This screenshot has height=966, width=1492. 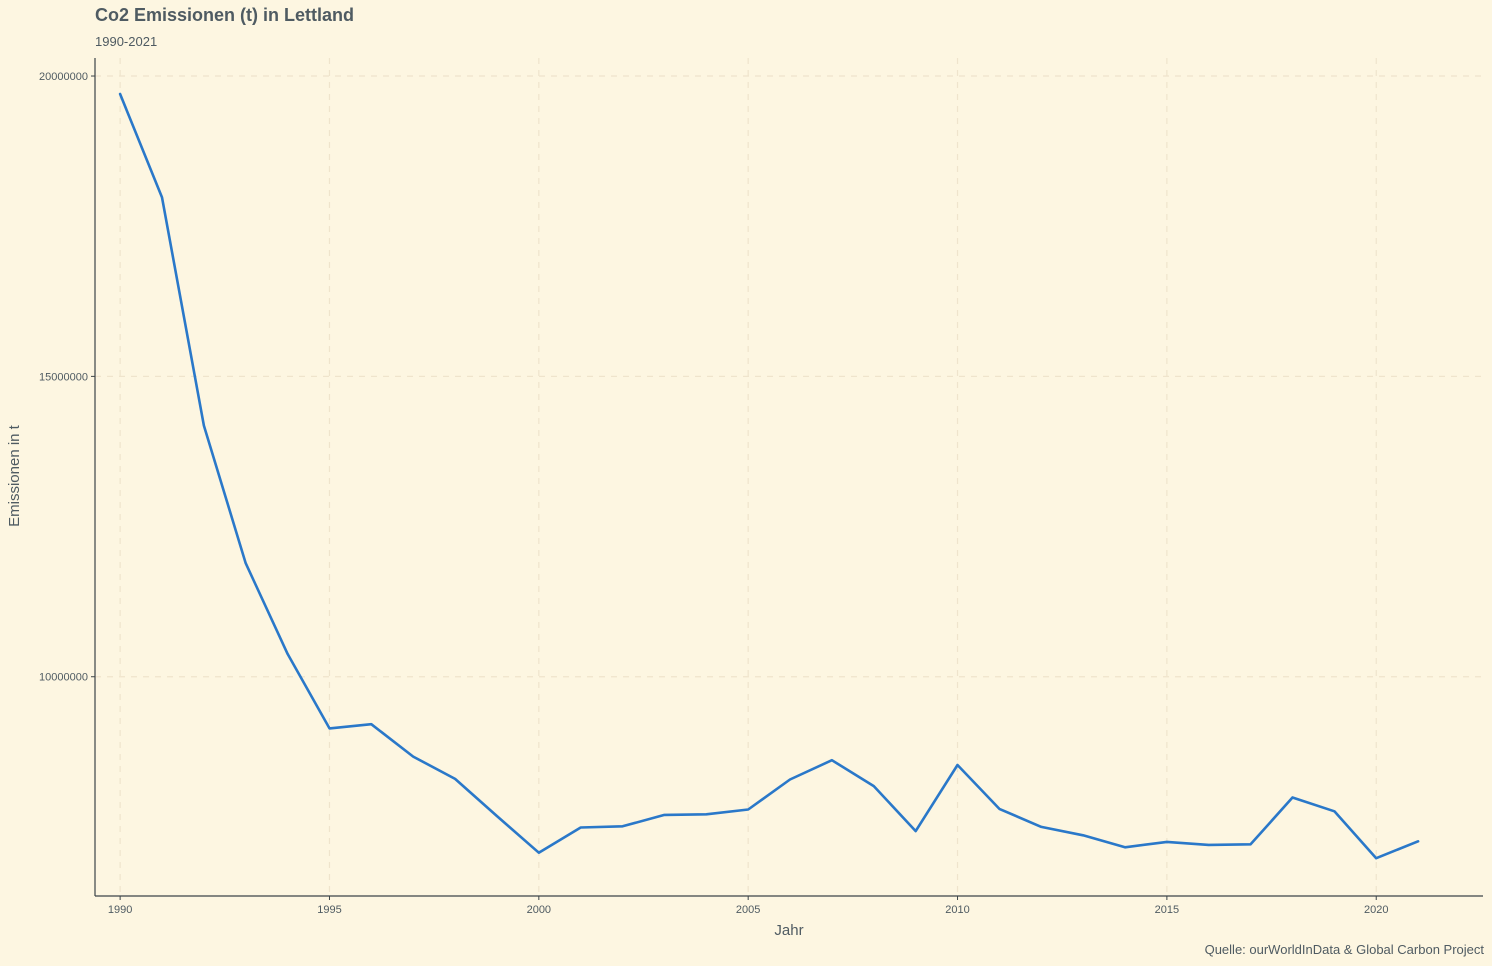 What do you see at coordinates (329, 910) in the screenshot?
I see `x-tick-label: 1995` at bounding box center [329, 910].